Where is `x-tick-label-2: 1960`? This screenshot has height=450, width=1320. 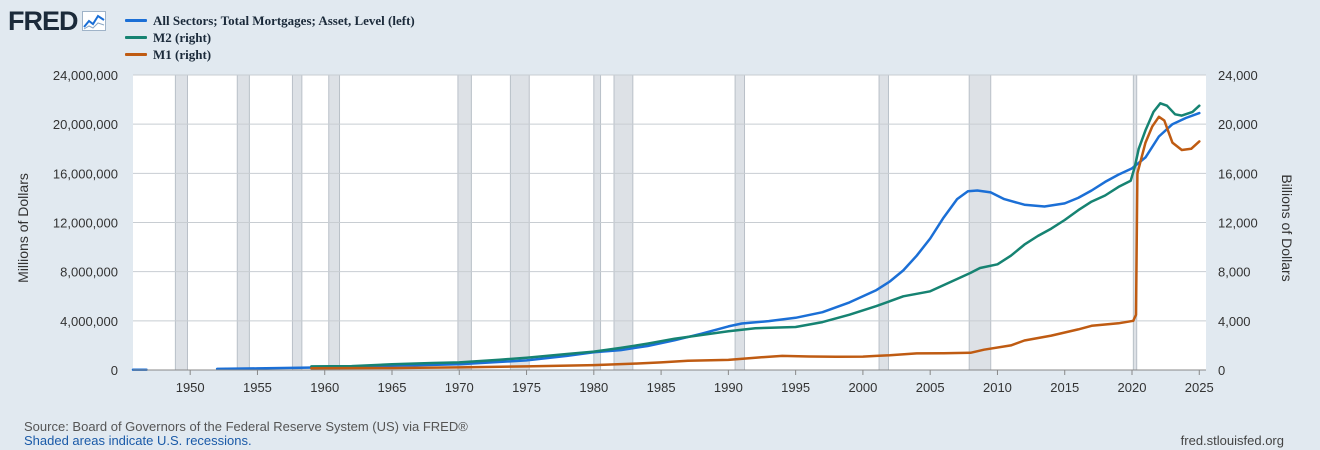 x-tick-label-2: 1960 is located at coordinates (324, 387).